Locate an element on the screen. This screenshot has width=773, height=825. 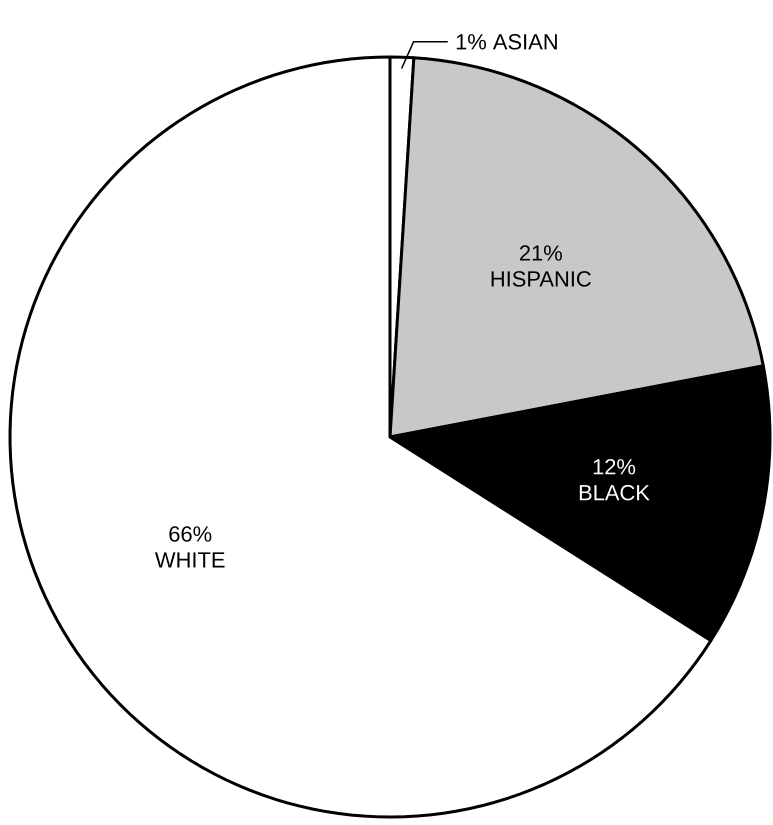
data-label: 1% is located at coordinates (471, 42).